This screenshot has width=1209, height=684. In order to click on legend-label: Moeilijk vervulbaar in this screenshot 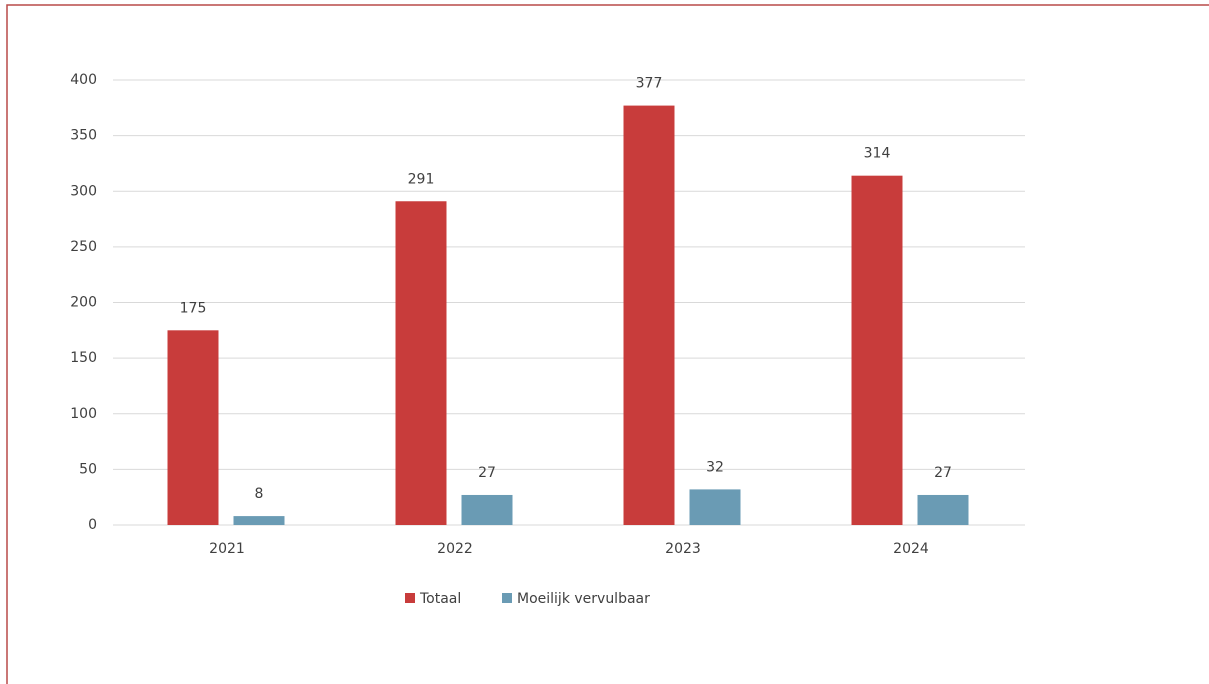, I will do `click(583, 599)`.